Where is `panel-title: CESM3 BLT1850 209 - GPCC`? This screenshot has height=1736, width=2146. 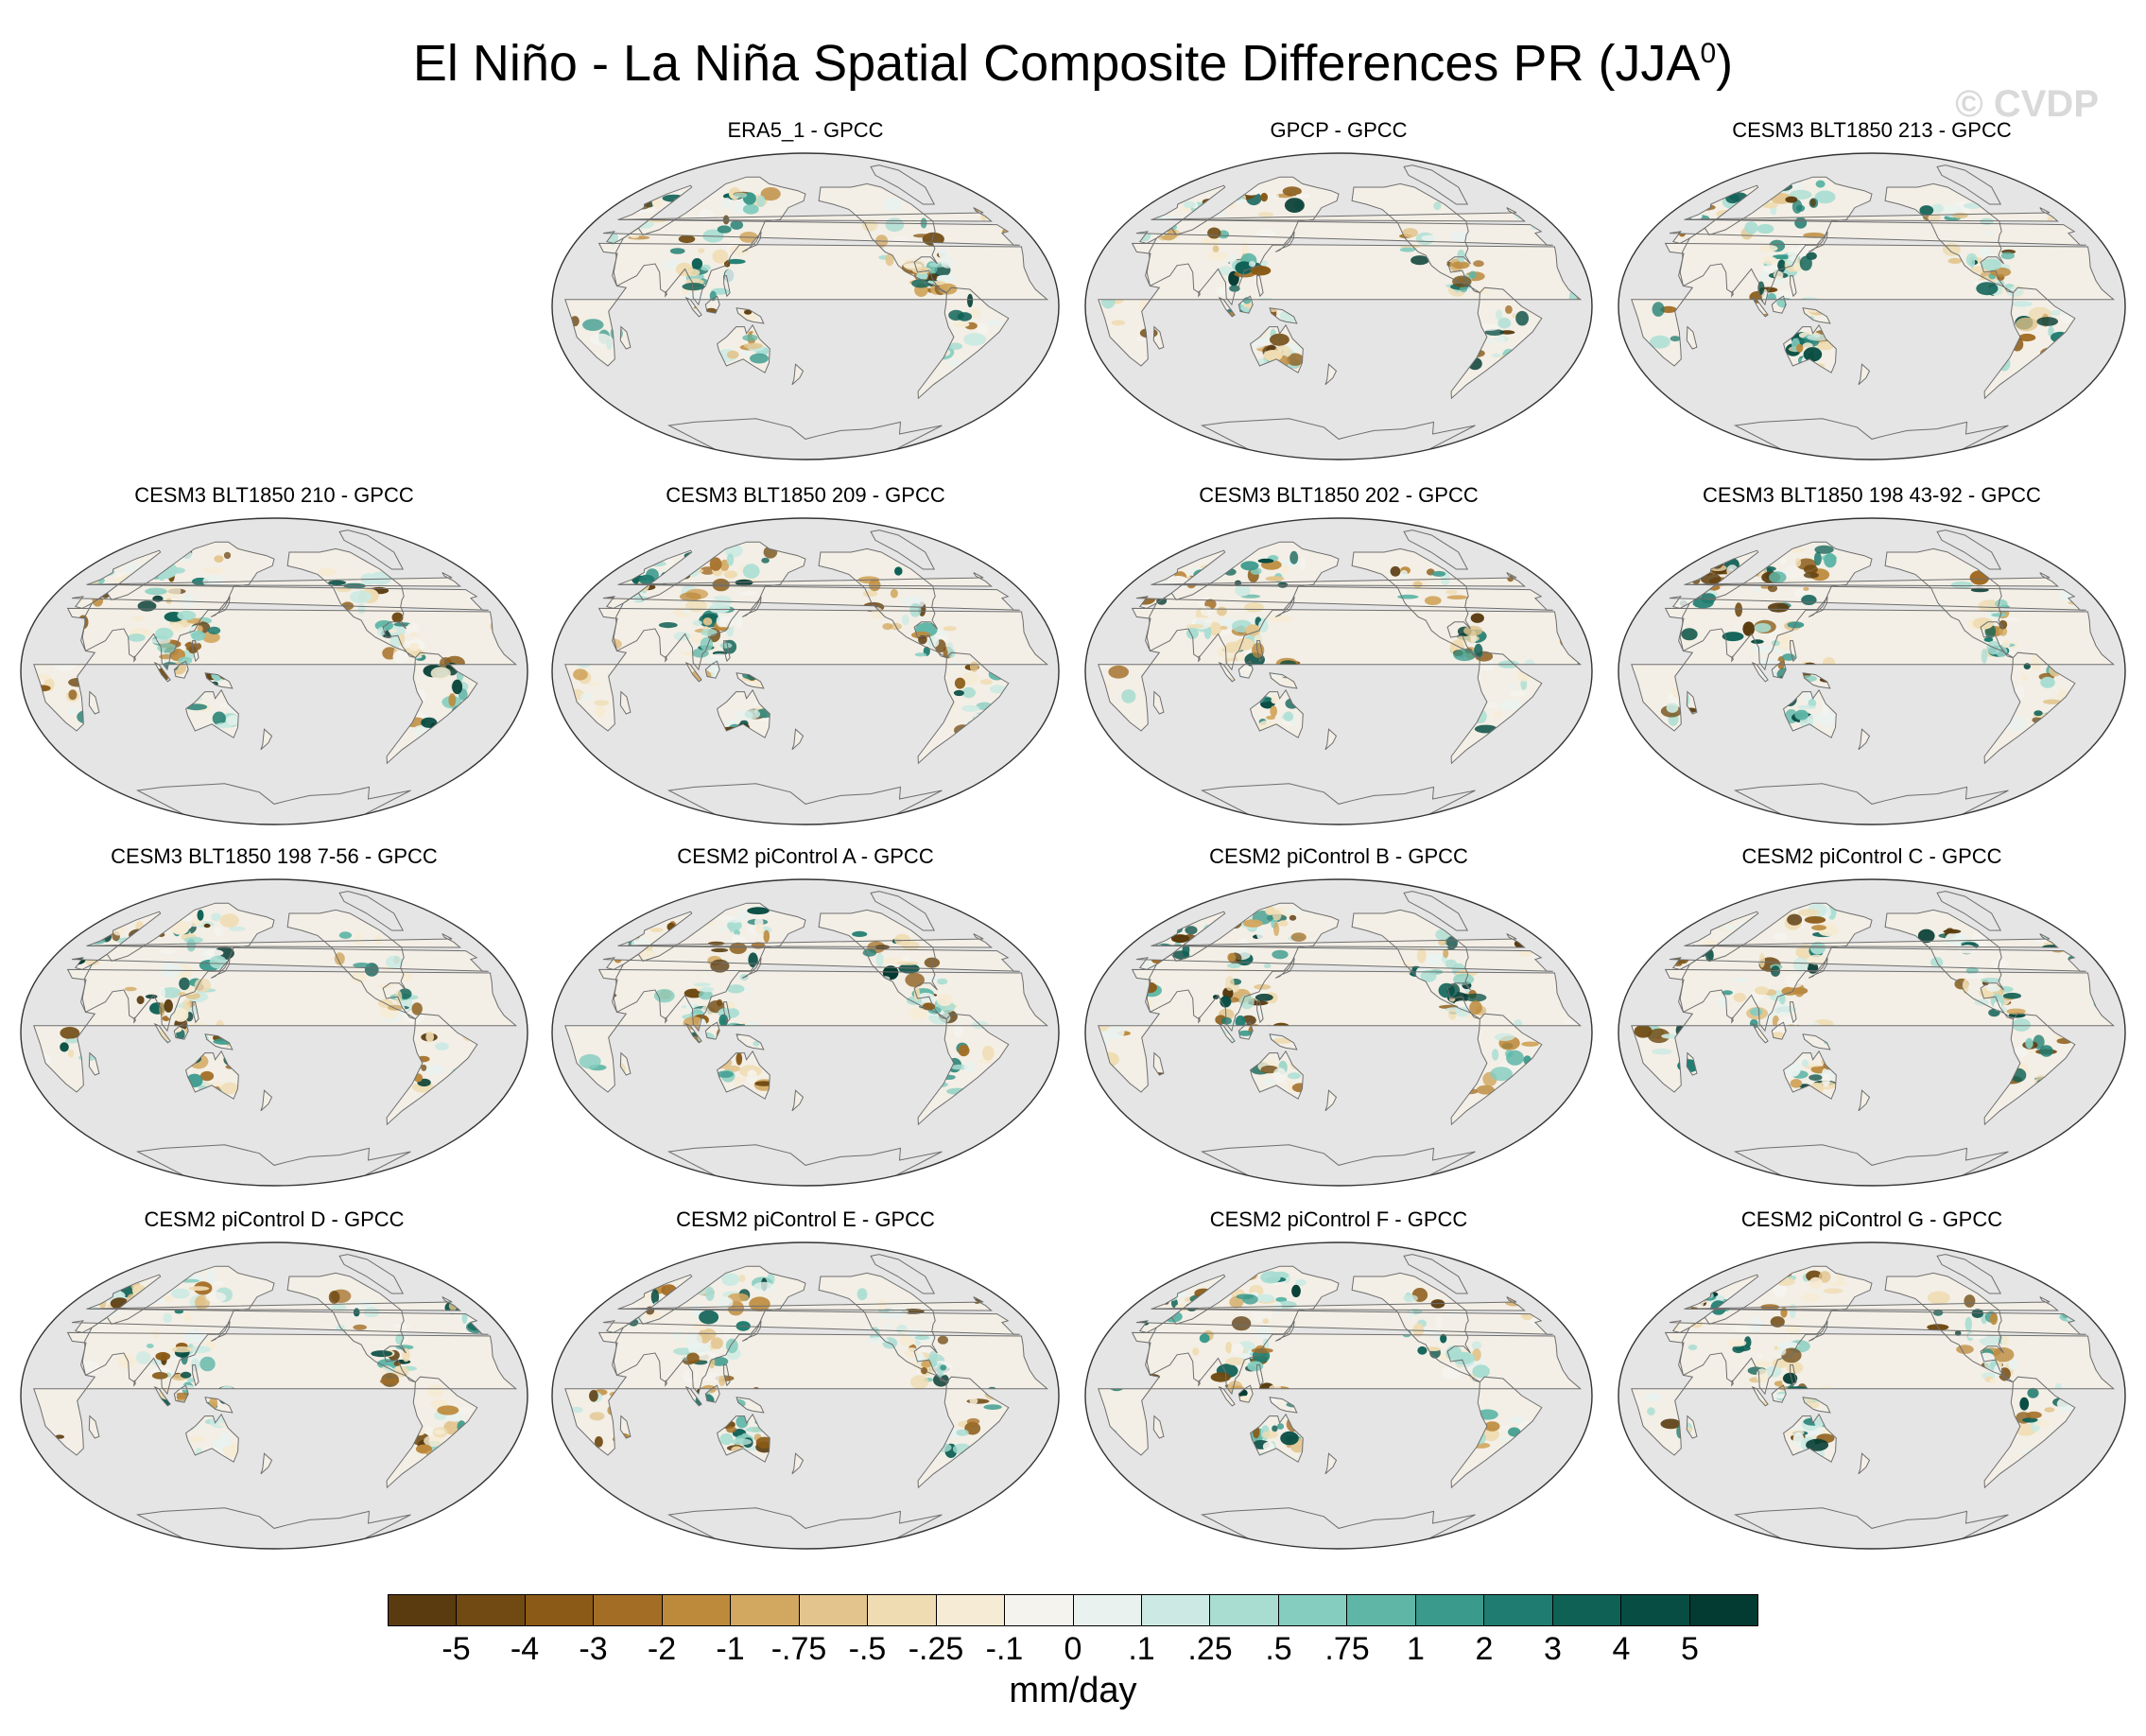
panel-title: CESM3 BLT1850 209 - GPCC is located at coordinates (805, 495).